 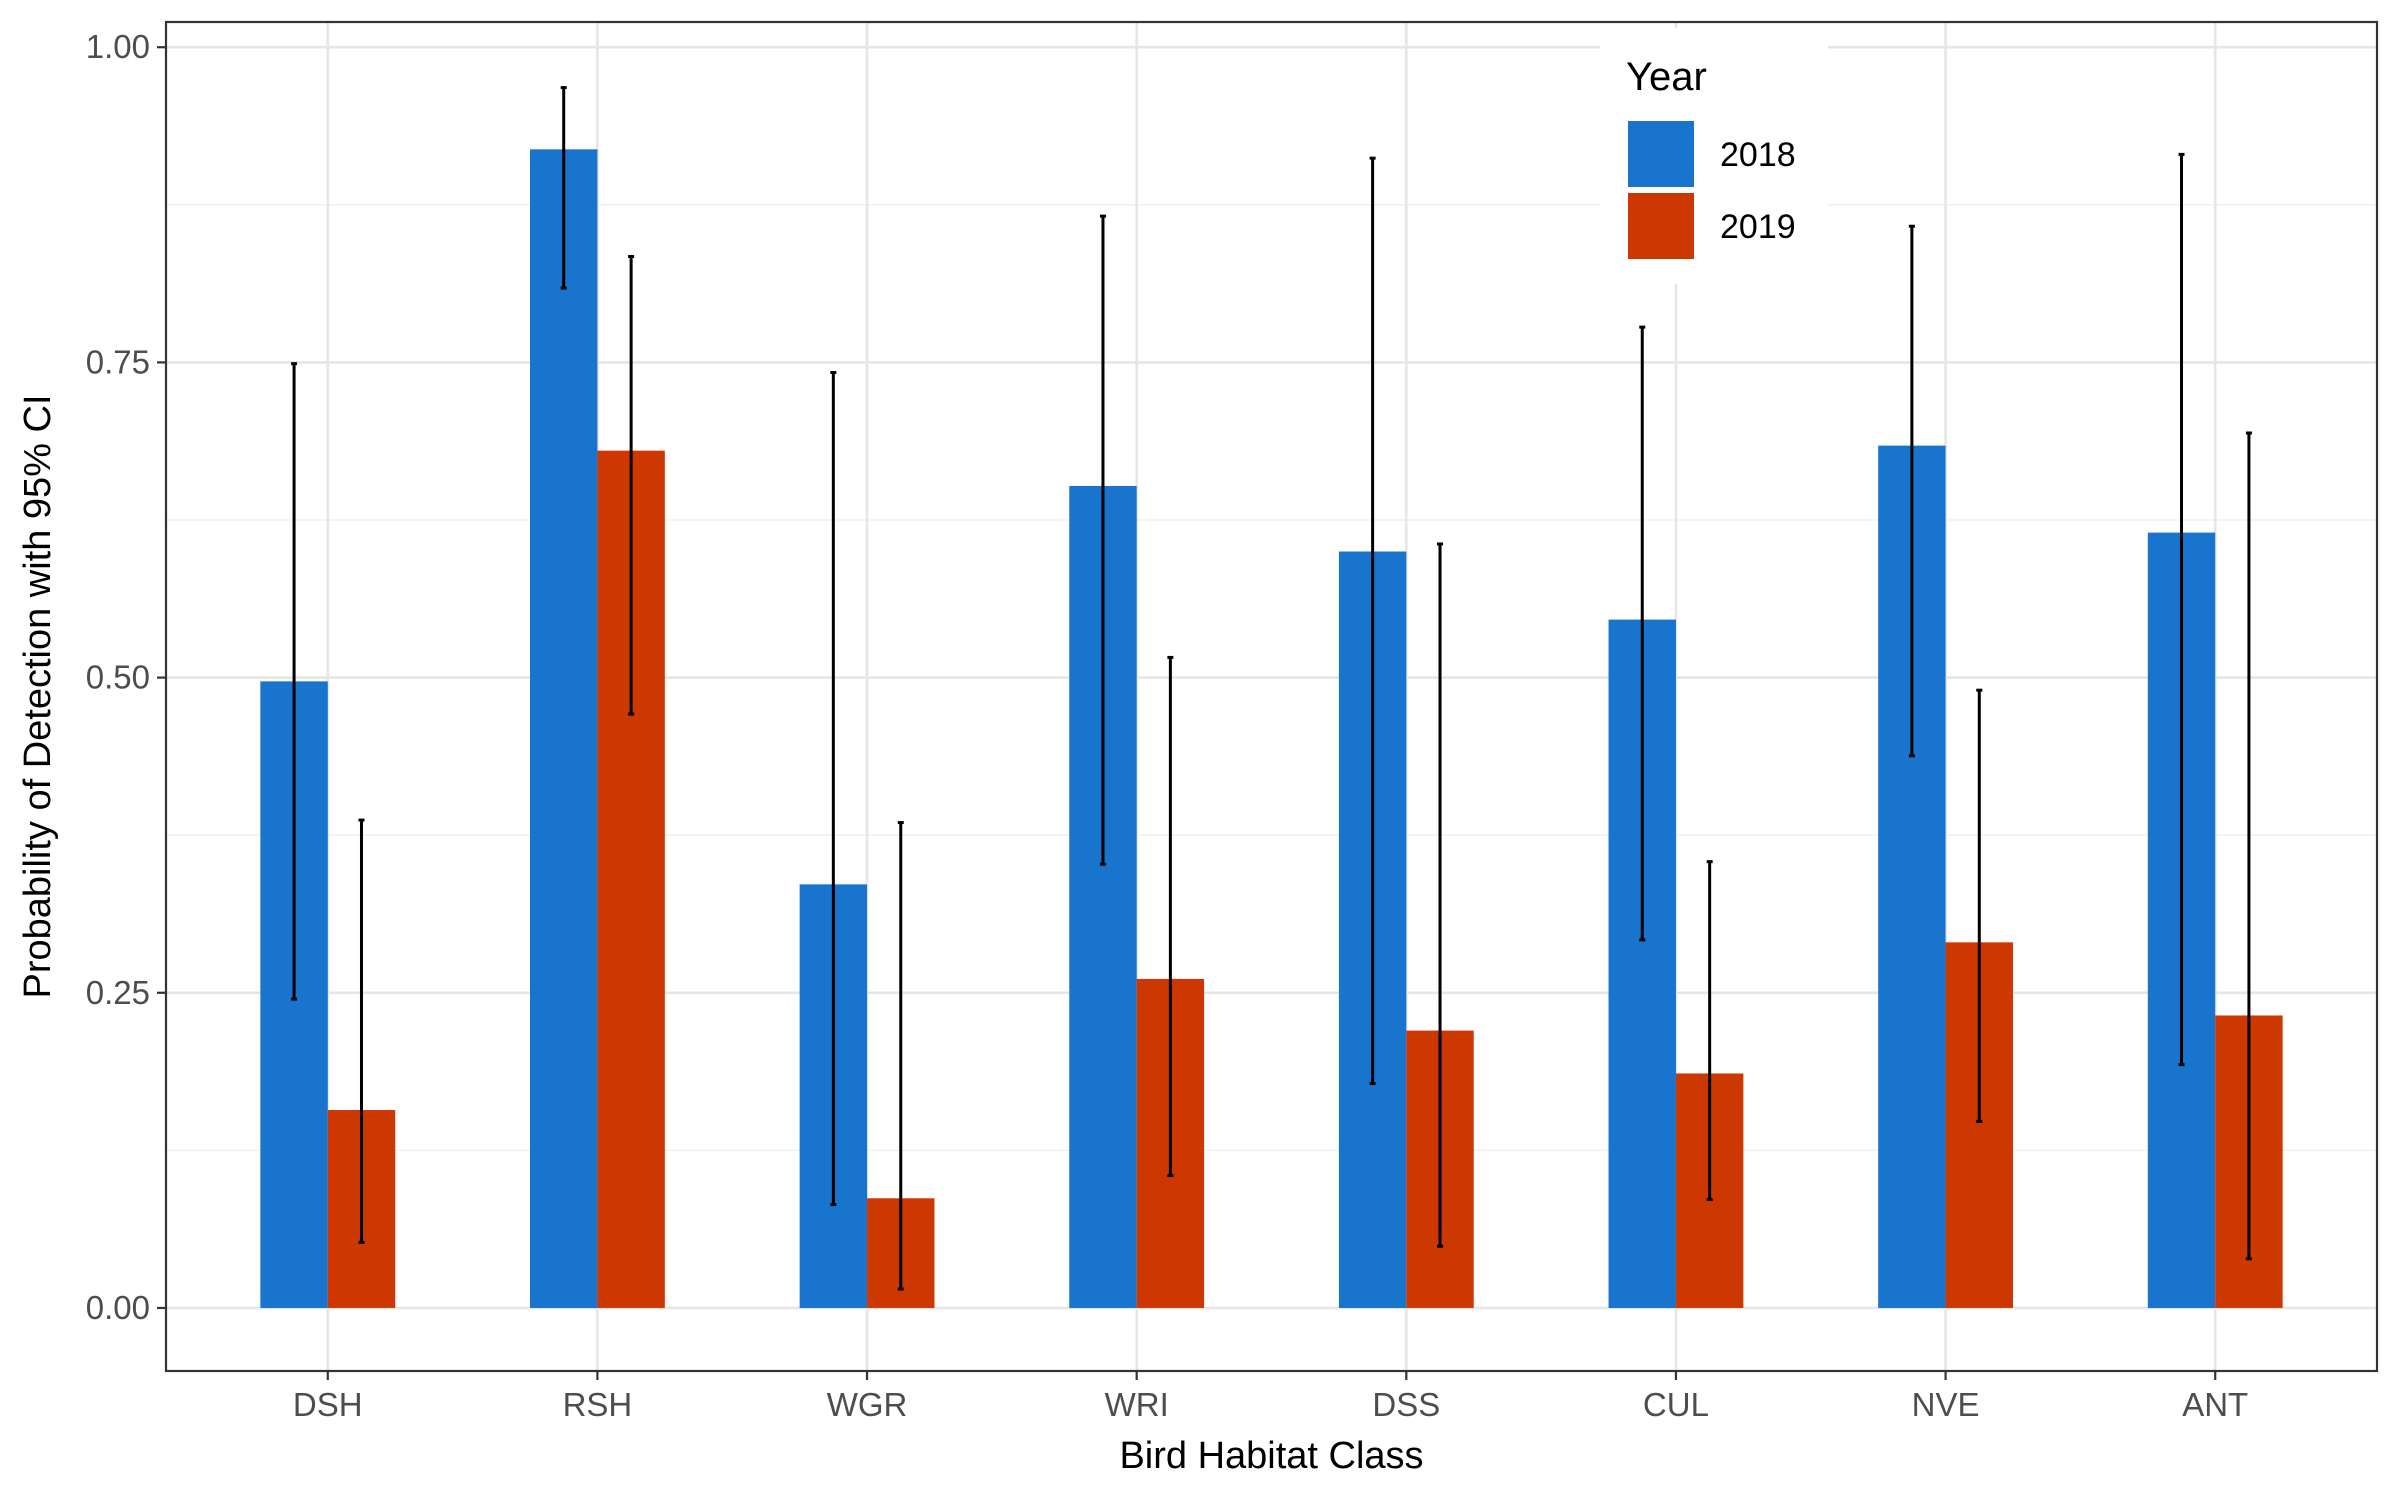 I want to click on x-tick-label: WGR, so click(x=867, y=1404).